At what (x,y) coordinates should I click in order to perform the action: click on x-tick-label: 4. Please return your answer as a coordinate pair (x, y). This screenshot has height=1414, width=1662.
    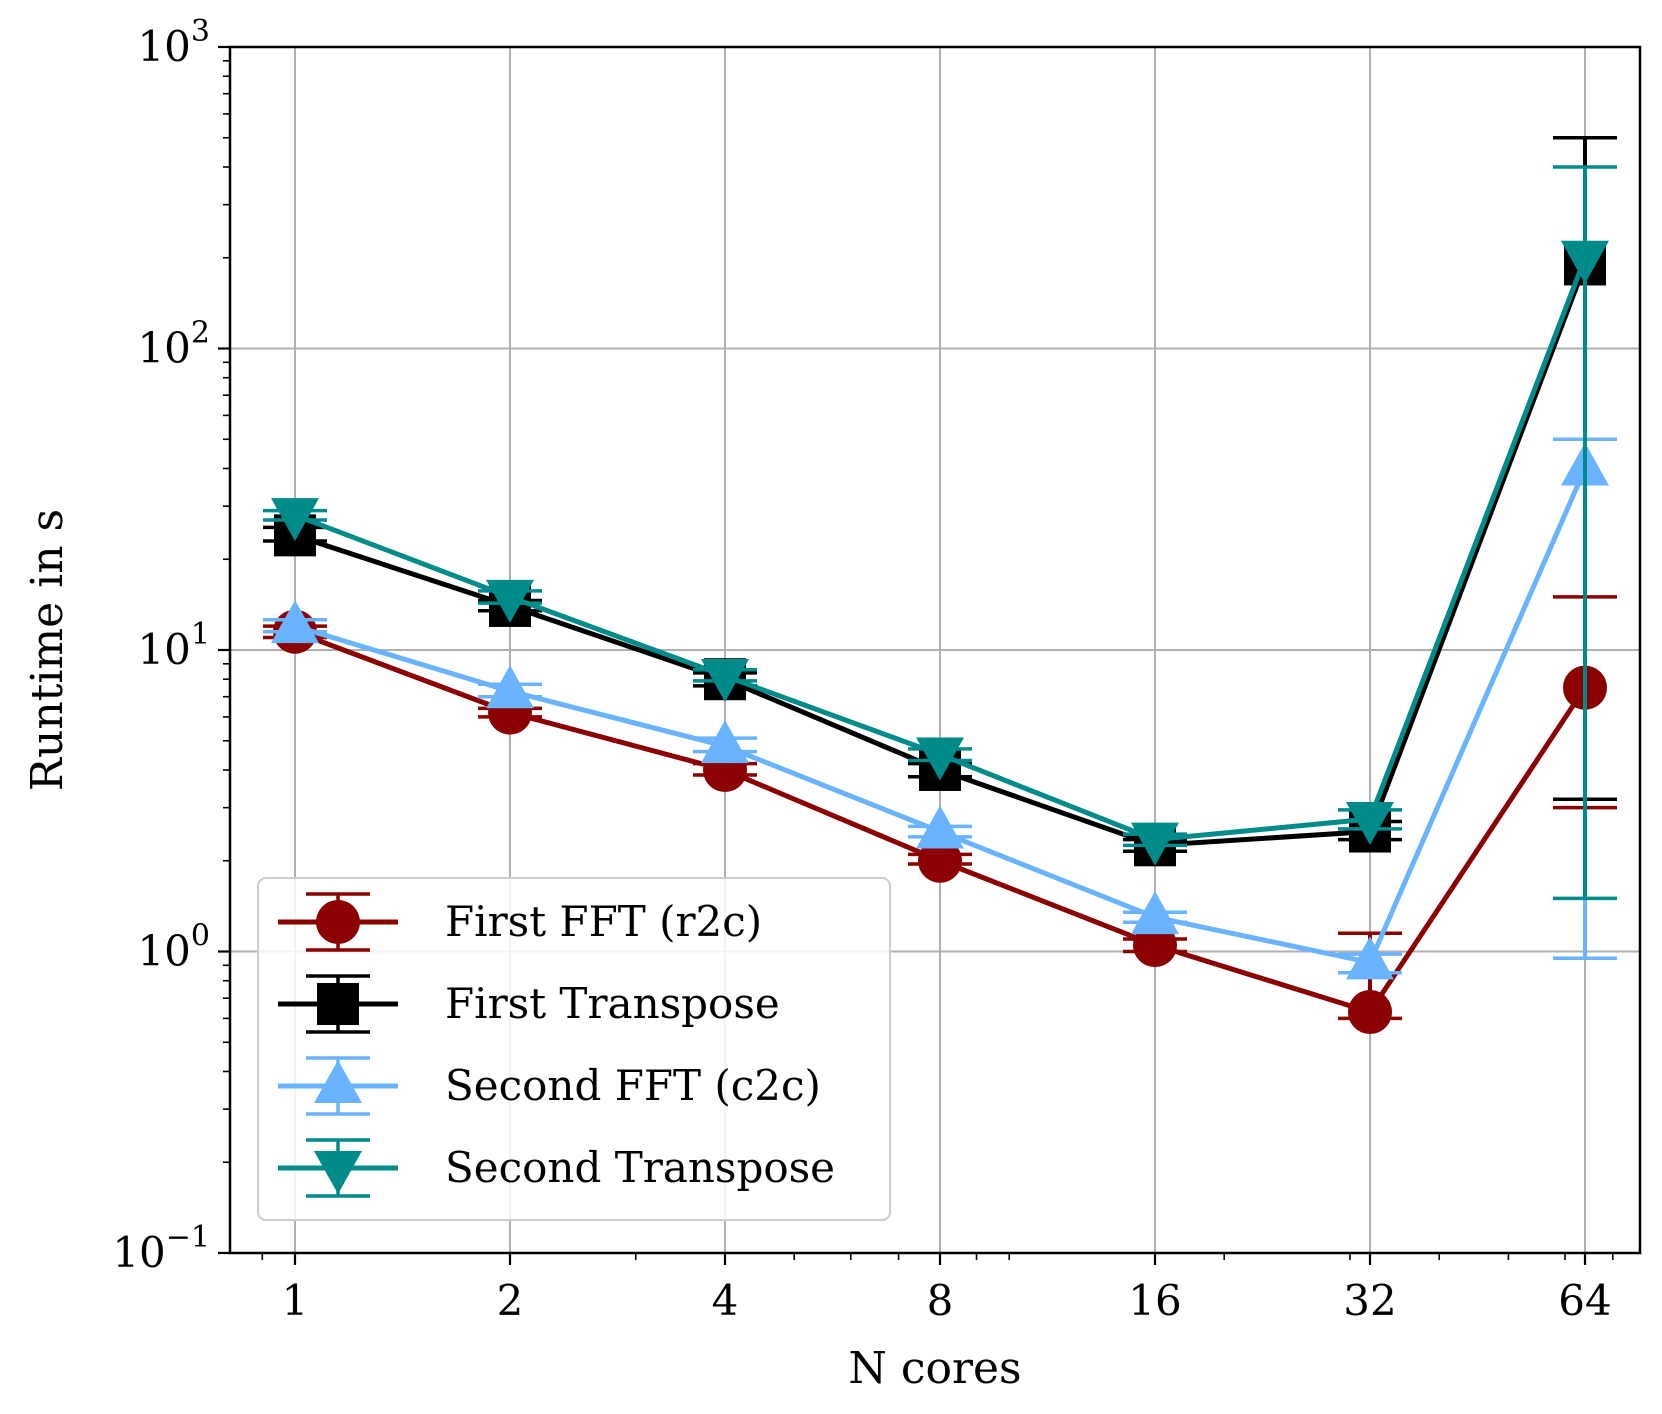
    Looking at the image, I should click on (725, 1300).